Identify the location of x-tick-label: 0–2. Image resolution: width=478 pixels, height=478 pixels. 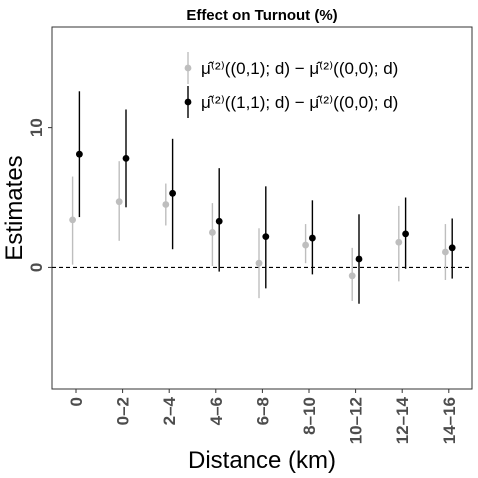
(123, 411).